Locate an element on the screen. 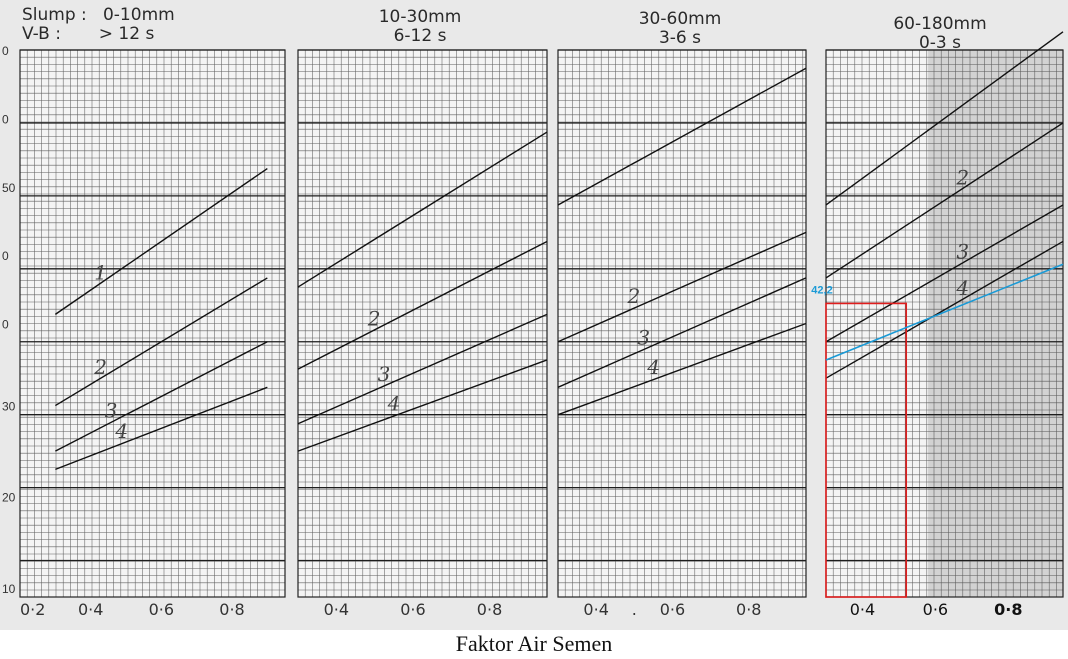 The height and width of the screenshot is (659, 1068). y-tick-label: 10 is located at coordinates (9, 589).